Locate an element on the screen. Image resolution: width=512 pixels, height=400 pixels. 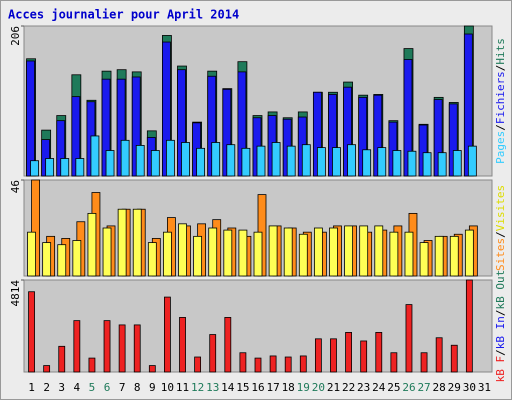
legend-entry: kB Out is located at coordinates (500, 290).